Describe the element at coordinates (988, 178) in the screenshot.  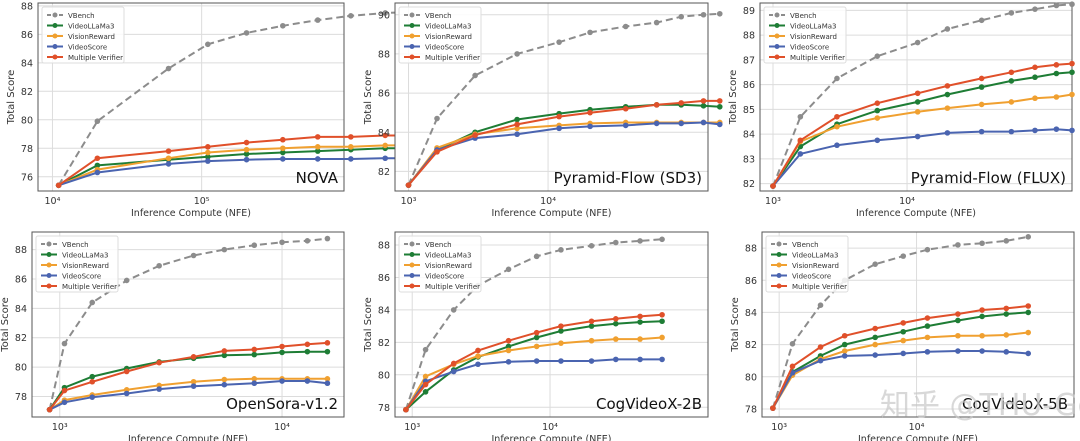
I see `subplot-title: Pyramid-Flow (FLUX)` at that location.